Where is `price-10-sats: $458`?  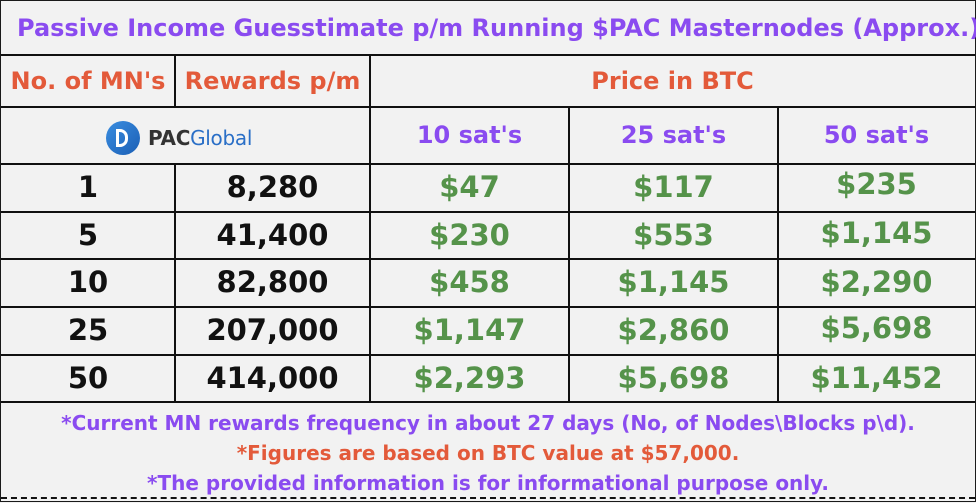 price-10-sats: $458 is located at coordinates (469, 282).